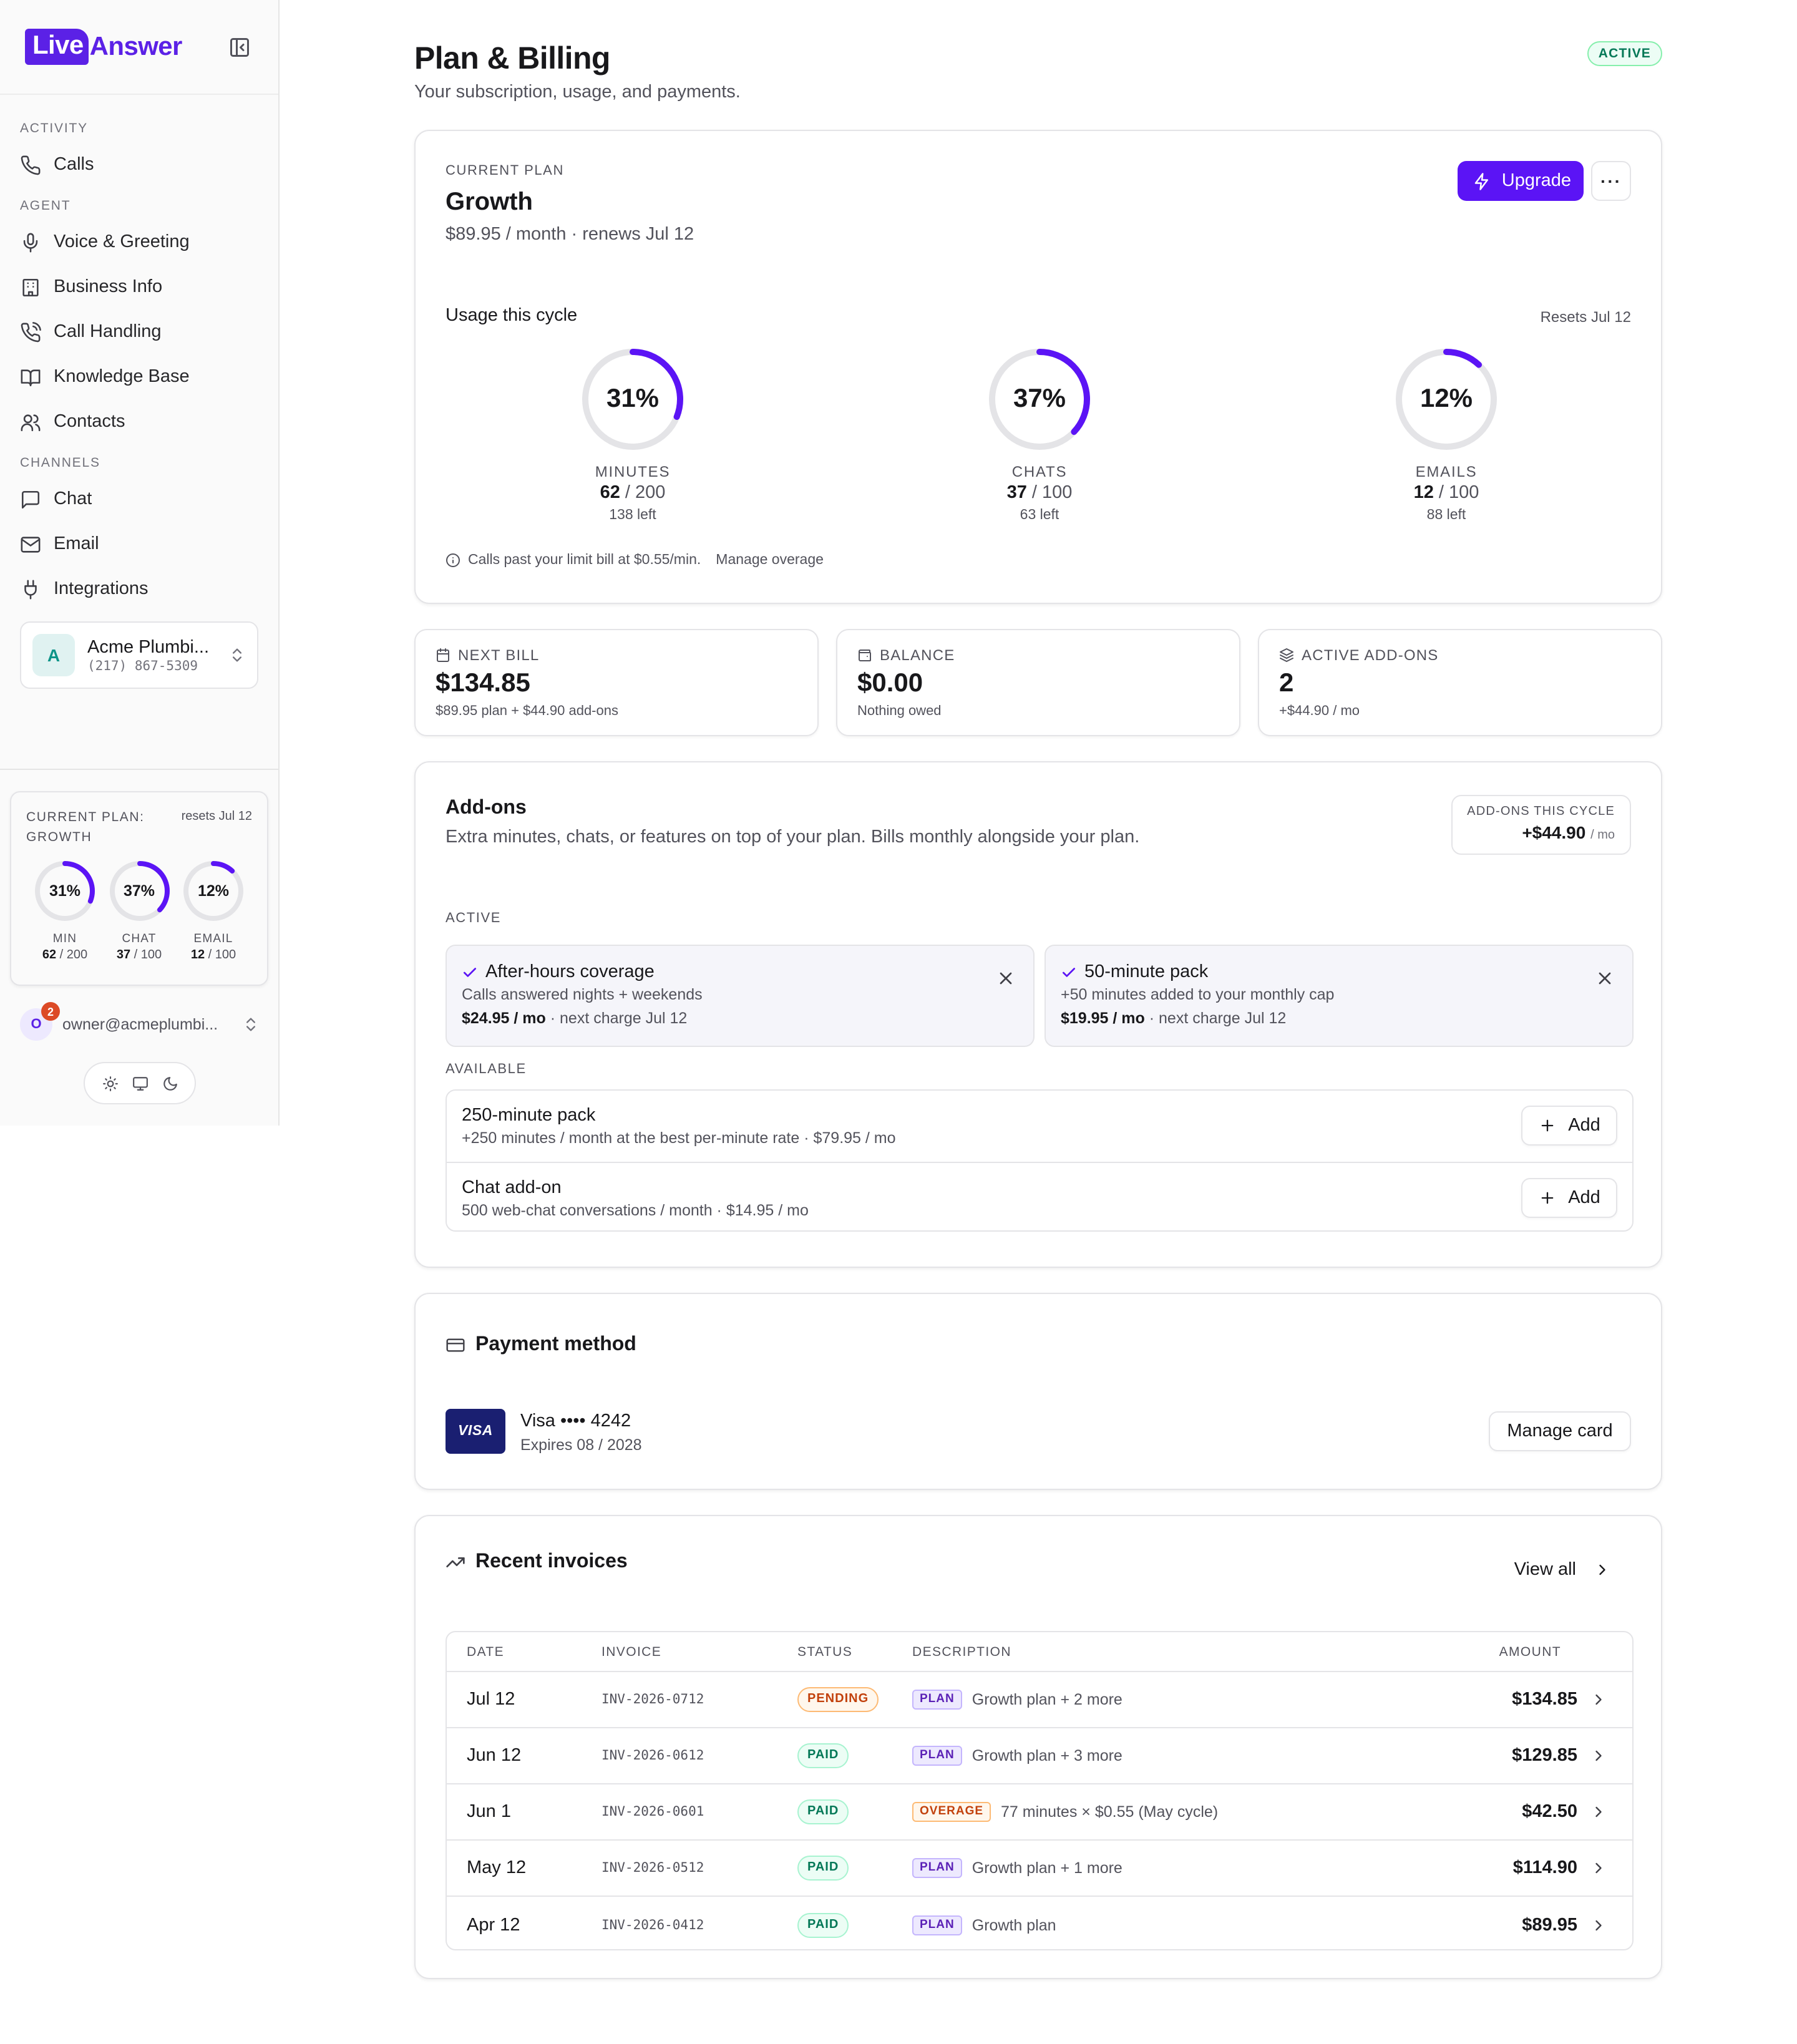 This screenshot has height=2044, width=1797. I want to click on mini-ring-graphic: 37%, so click(139, 891).